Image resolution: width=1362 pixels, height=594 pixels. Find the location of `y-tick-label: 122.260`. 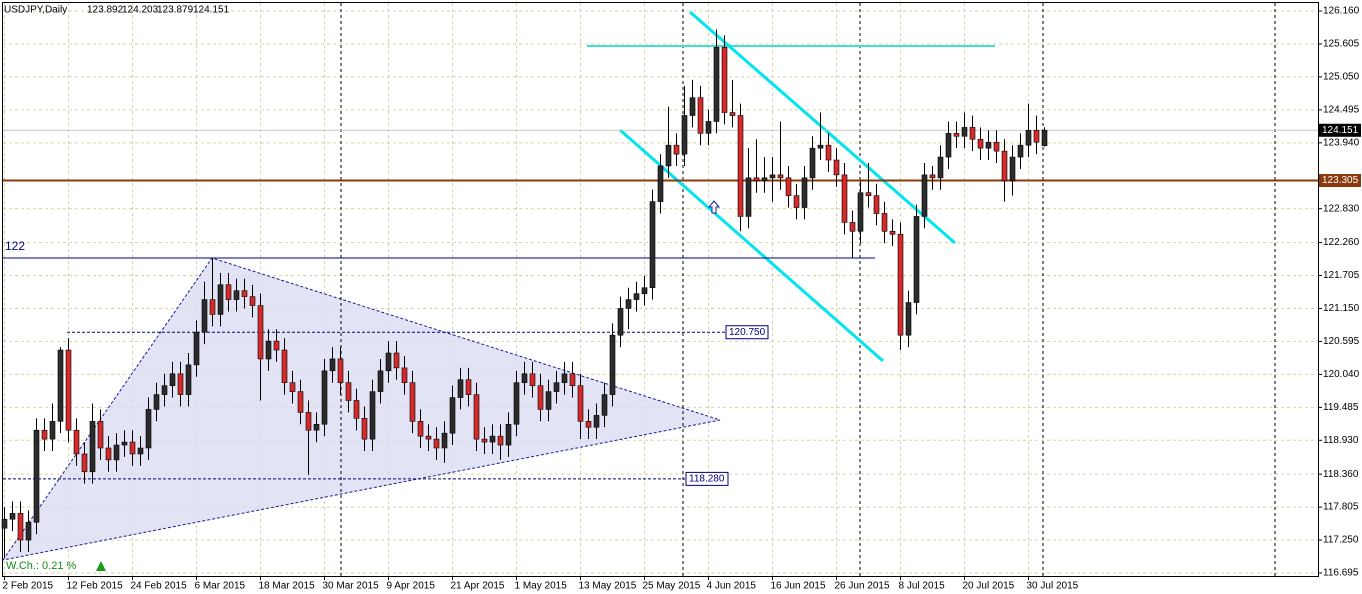

y-tick-label: 122.260 is located at coordinates (1341, 242).